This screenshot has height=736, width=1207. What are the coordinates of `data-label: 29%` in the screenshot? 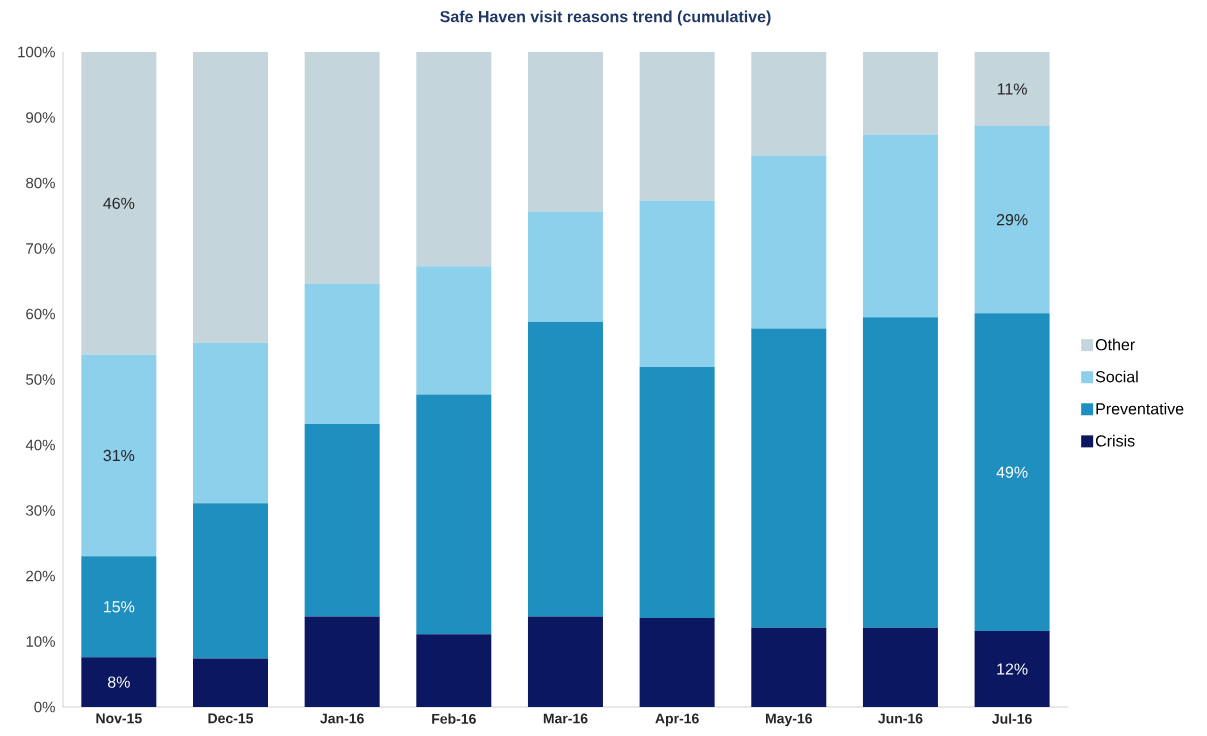 It's located at (1012, 220).